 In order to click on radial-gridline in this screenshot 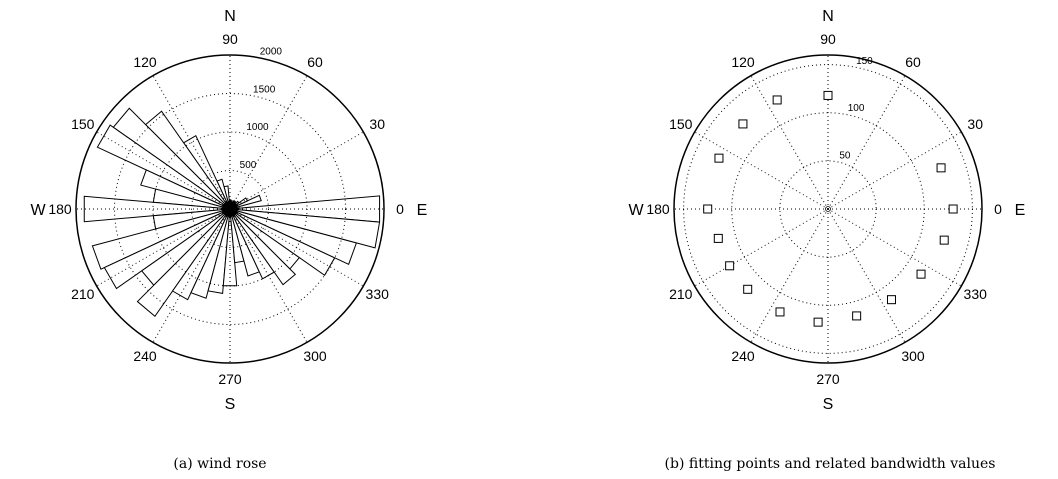, I will do `click(230, 209)`.